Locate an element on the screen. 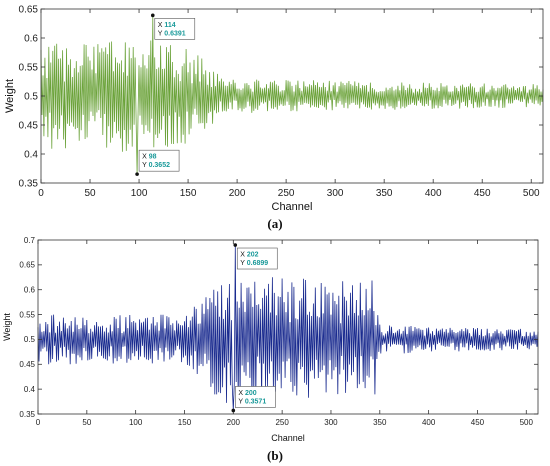 The image size is (550, 466). datatip-x: X 202 is located at coordinates (249, 255).